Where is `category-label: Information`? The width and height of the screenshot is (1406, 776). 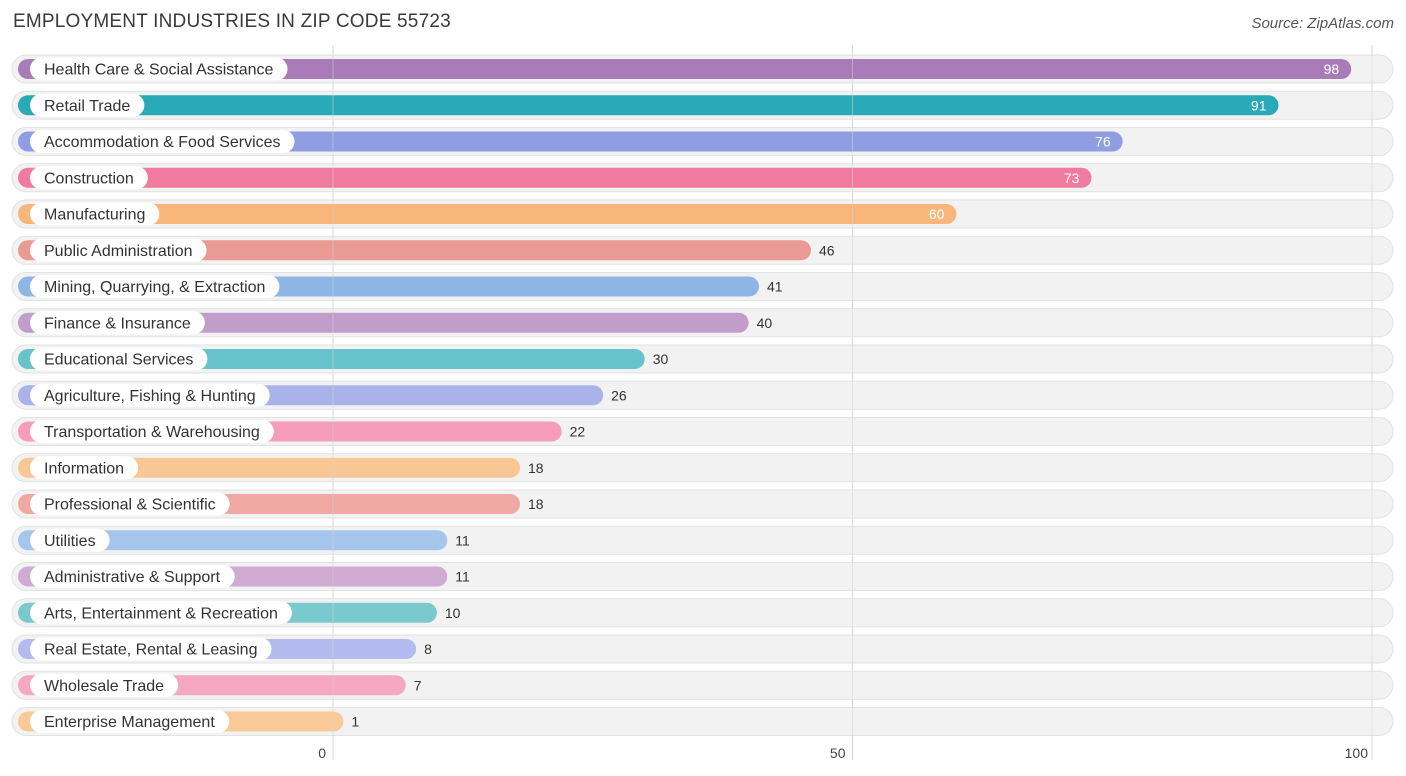 category-label: Information is located at coordinates (84, 468).